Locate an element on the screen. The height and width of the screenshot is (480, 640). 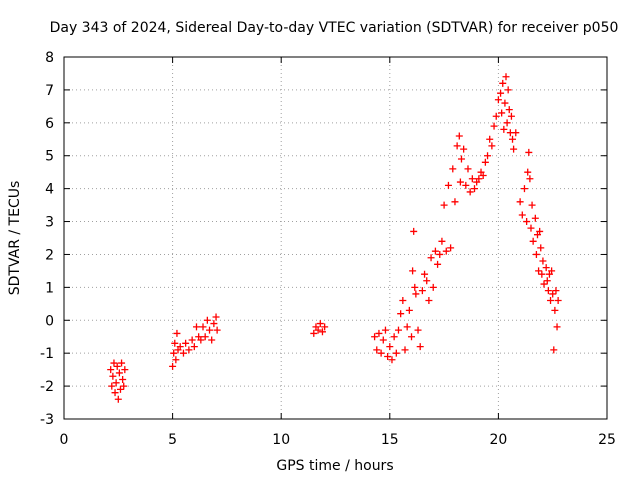
y-tick-label-3: 0 is located at coordinates (49, 321).